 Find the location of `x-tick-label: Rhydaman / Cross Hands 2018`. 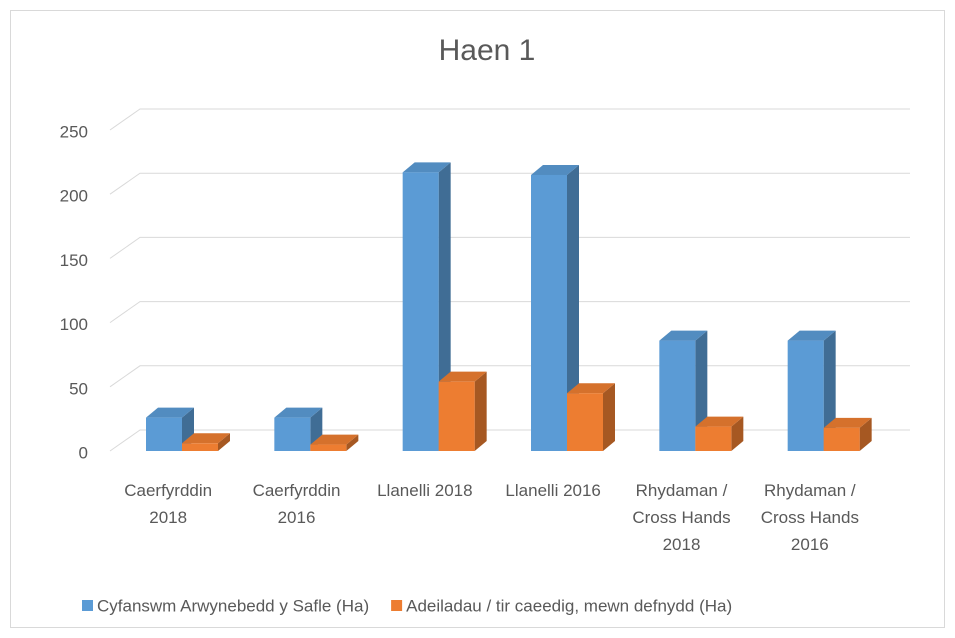

x-tick-label: Rhydaman / Cross Hands 2018 is located at coordinates (681, 517).